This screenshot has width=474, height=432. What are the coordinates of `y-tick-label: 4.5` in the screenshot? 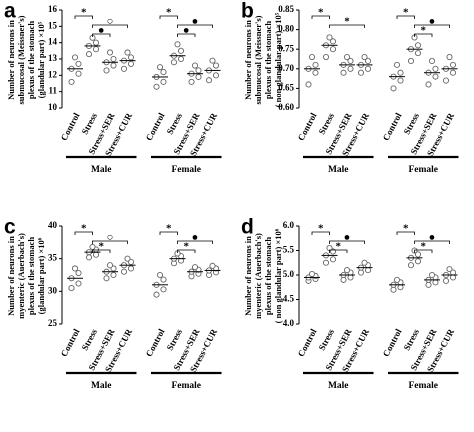 It's located at (289, 299).